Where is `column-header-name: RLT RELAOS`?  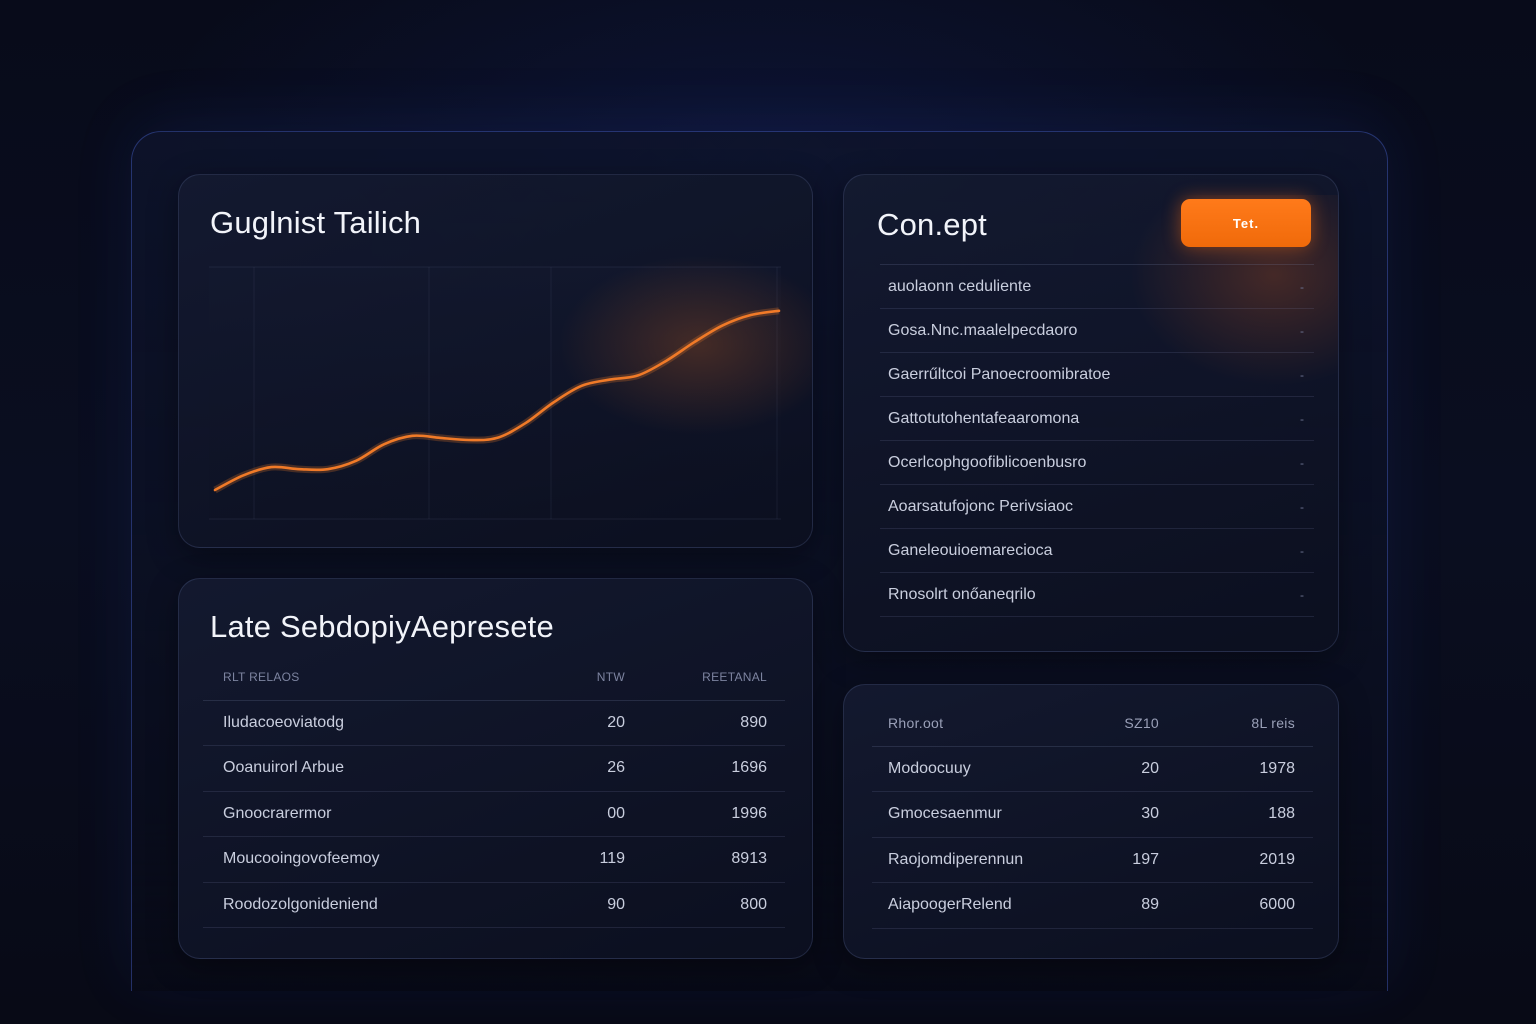 column-header-name: RLT RELAOS is located at coordinates (359, 677).